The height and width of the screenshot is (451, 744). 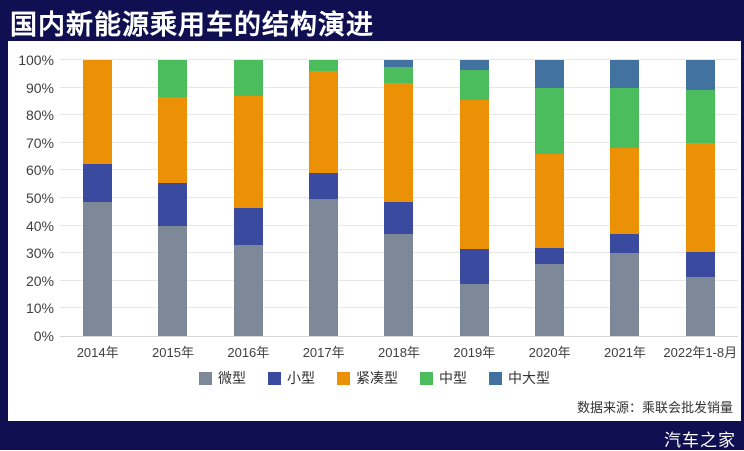 What do you see at coordinates (301, 378) in the screenshot?
I see `legend-label: 小型` at bounding box center [301, 378].